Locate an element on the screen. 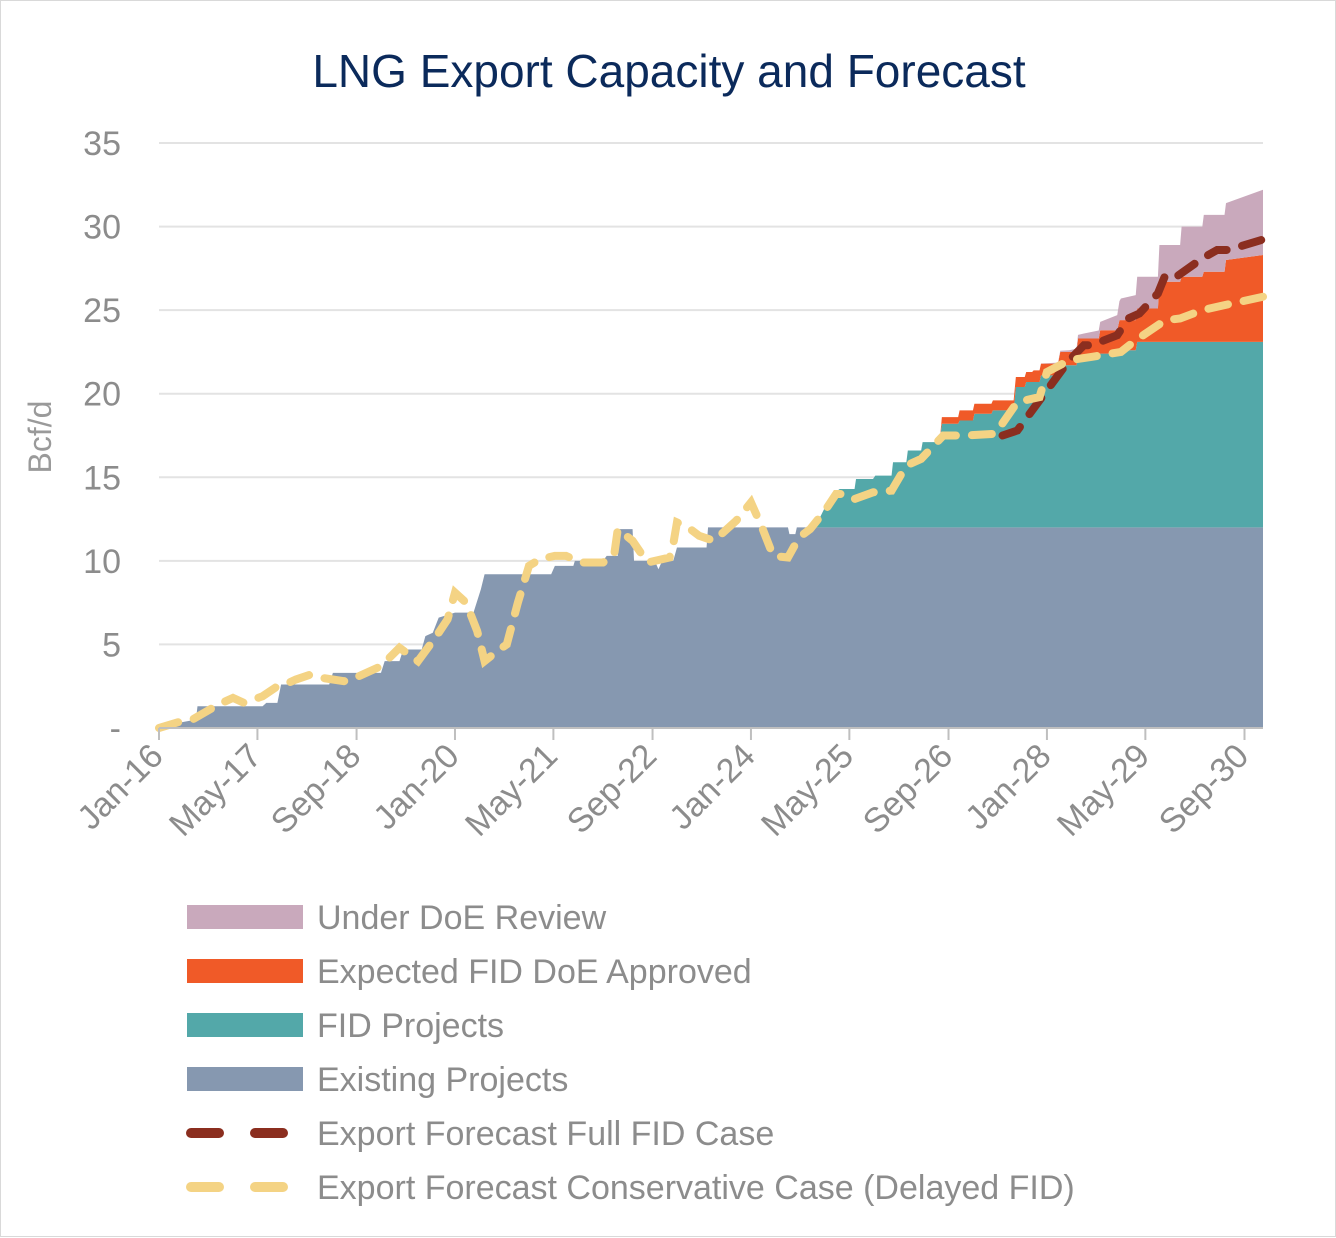 The image size is (1336, 1238). y-tick-label: - is located at coordinates (115, 729).